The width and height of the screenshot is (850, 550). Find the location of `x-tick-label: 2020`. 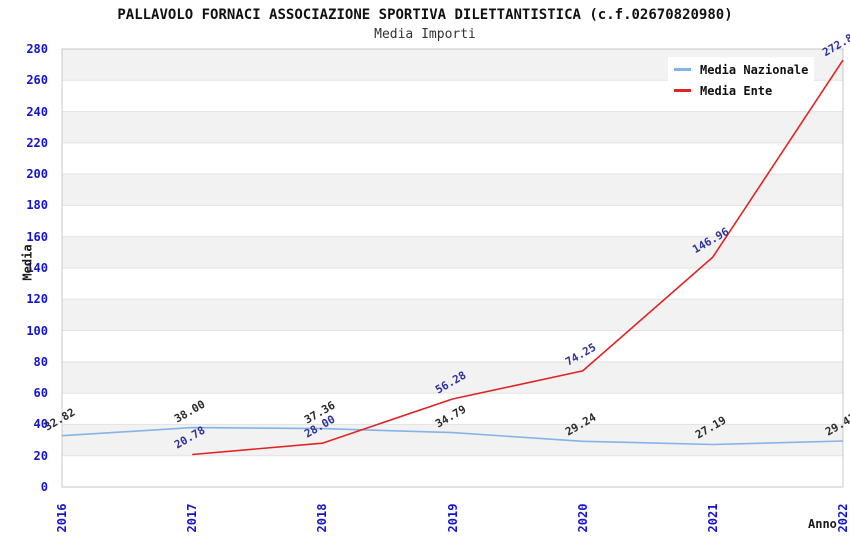

x-tick-label: 2020 is located at coordinates (582, 518).